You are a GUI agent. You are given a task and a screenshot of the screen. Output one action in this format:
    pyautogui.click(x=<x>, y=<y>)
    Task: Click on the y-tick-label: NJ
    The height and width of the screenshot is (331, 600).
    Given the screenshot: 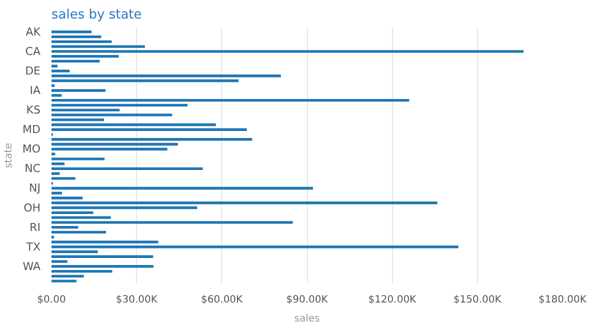 What is the action you would take?
    pyautogui.click(x=35, y=188)
    